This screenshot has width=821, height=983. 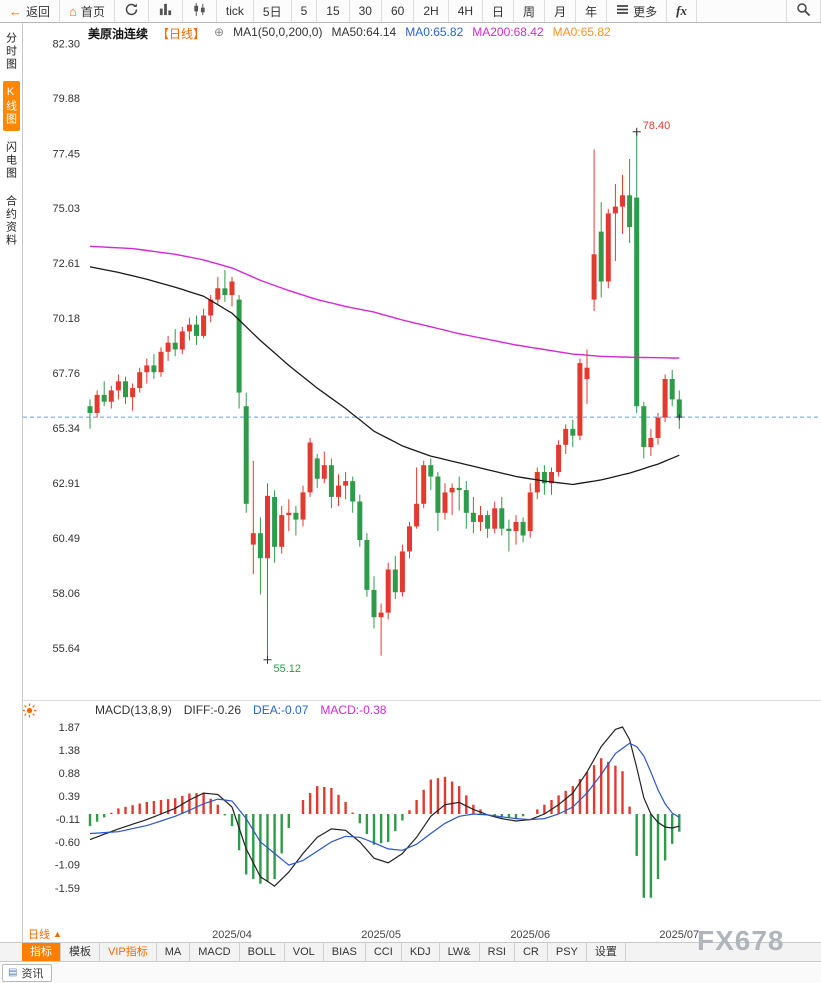 I want to click on sidebar-item-K线图: K线图, so click(x=11, y=106).